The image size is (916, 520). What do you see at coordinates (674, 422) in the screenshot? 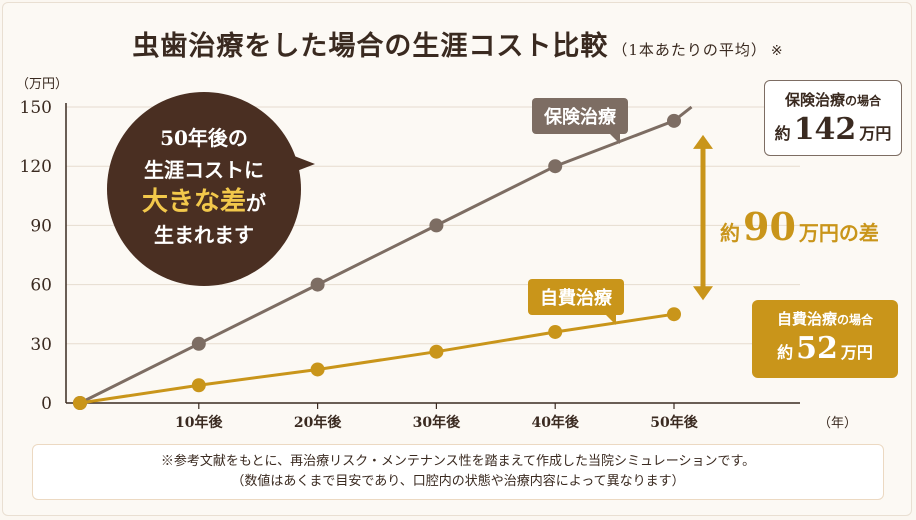
I see `x-tick-label: 50年後` at bounding box center [674, 422].